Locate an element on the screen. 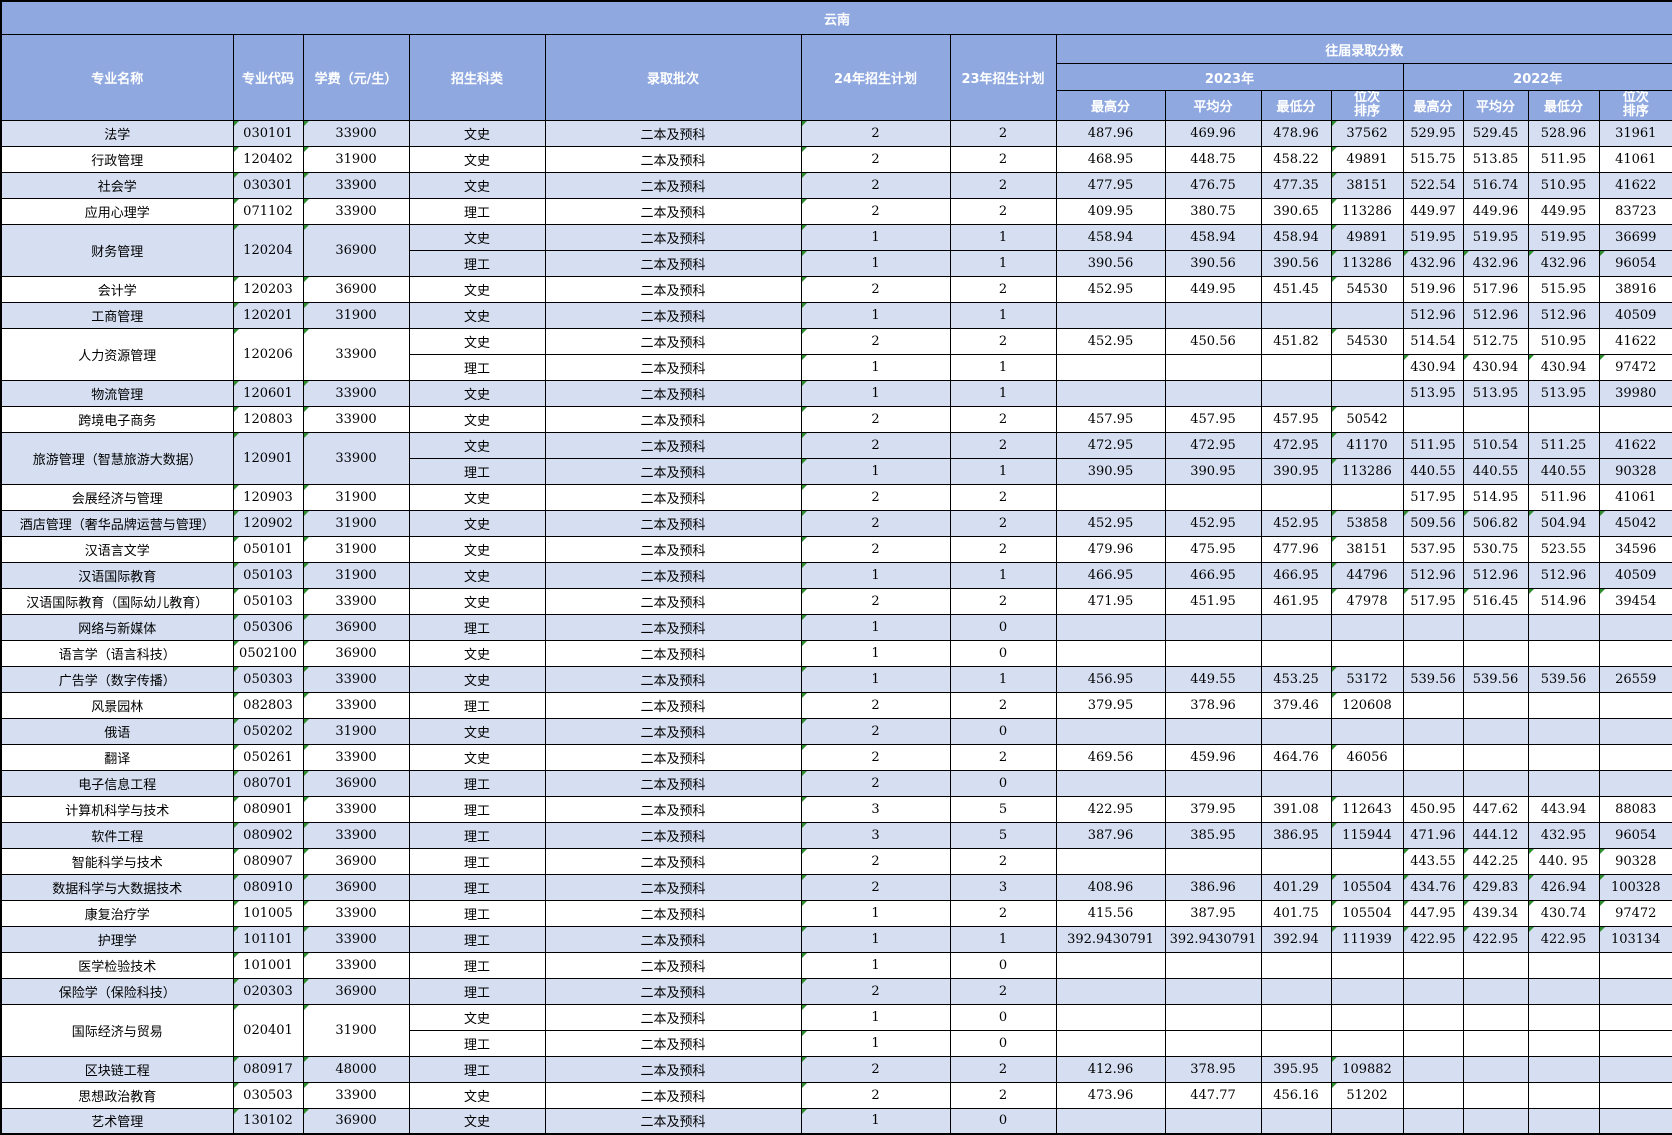  score-2023-max-cell: 392.9430791 is located at coordinates (1110, 939).